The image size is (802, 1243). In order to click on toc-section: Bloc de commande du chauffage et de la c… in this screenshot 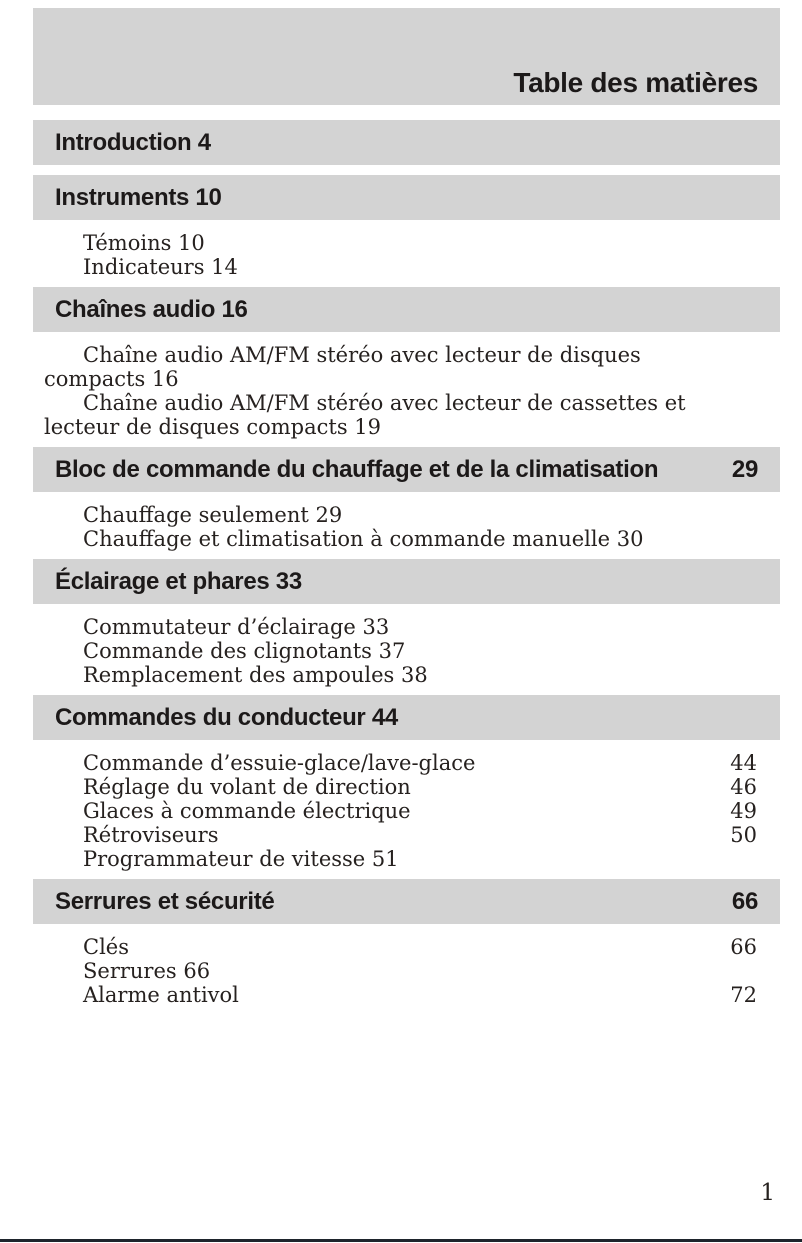, I will do `click(401, 499)`.